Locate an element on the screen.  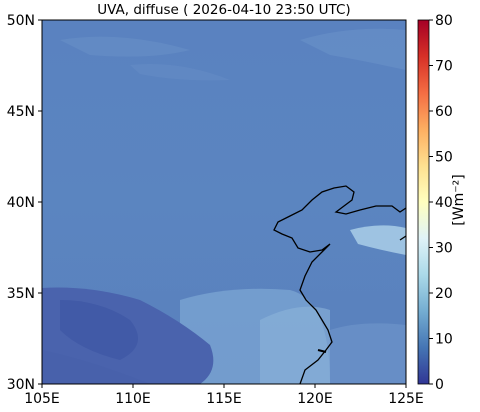
colorbar: 80 70 60 50 40 30 20 10 0 is located at coordinates (435, 203).